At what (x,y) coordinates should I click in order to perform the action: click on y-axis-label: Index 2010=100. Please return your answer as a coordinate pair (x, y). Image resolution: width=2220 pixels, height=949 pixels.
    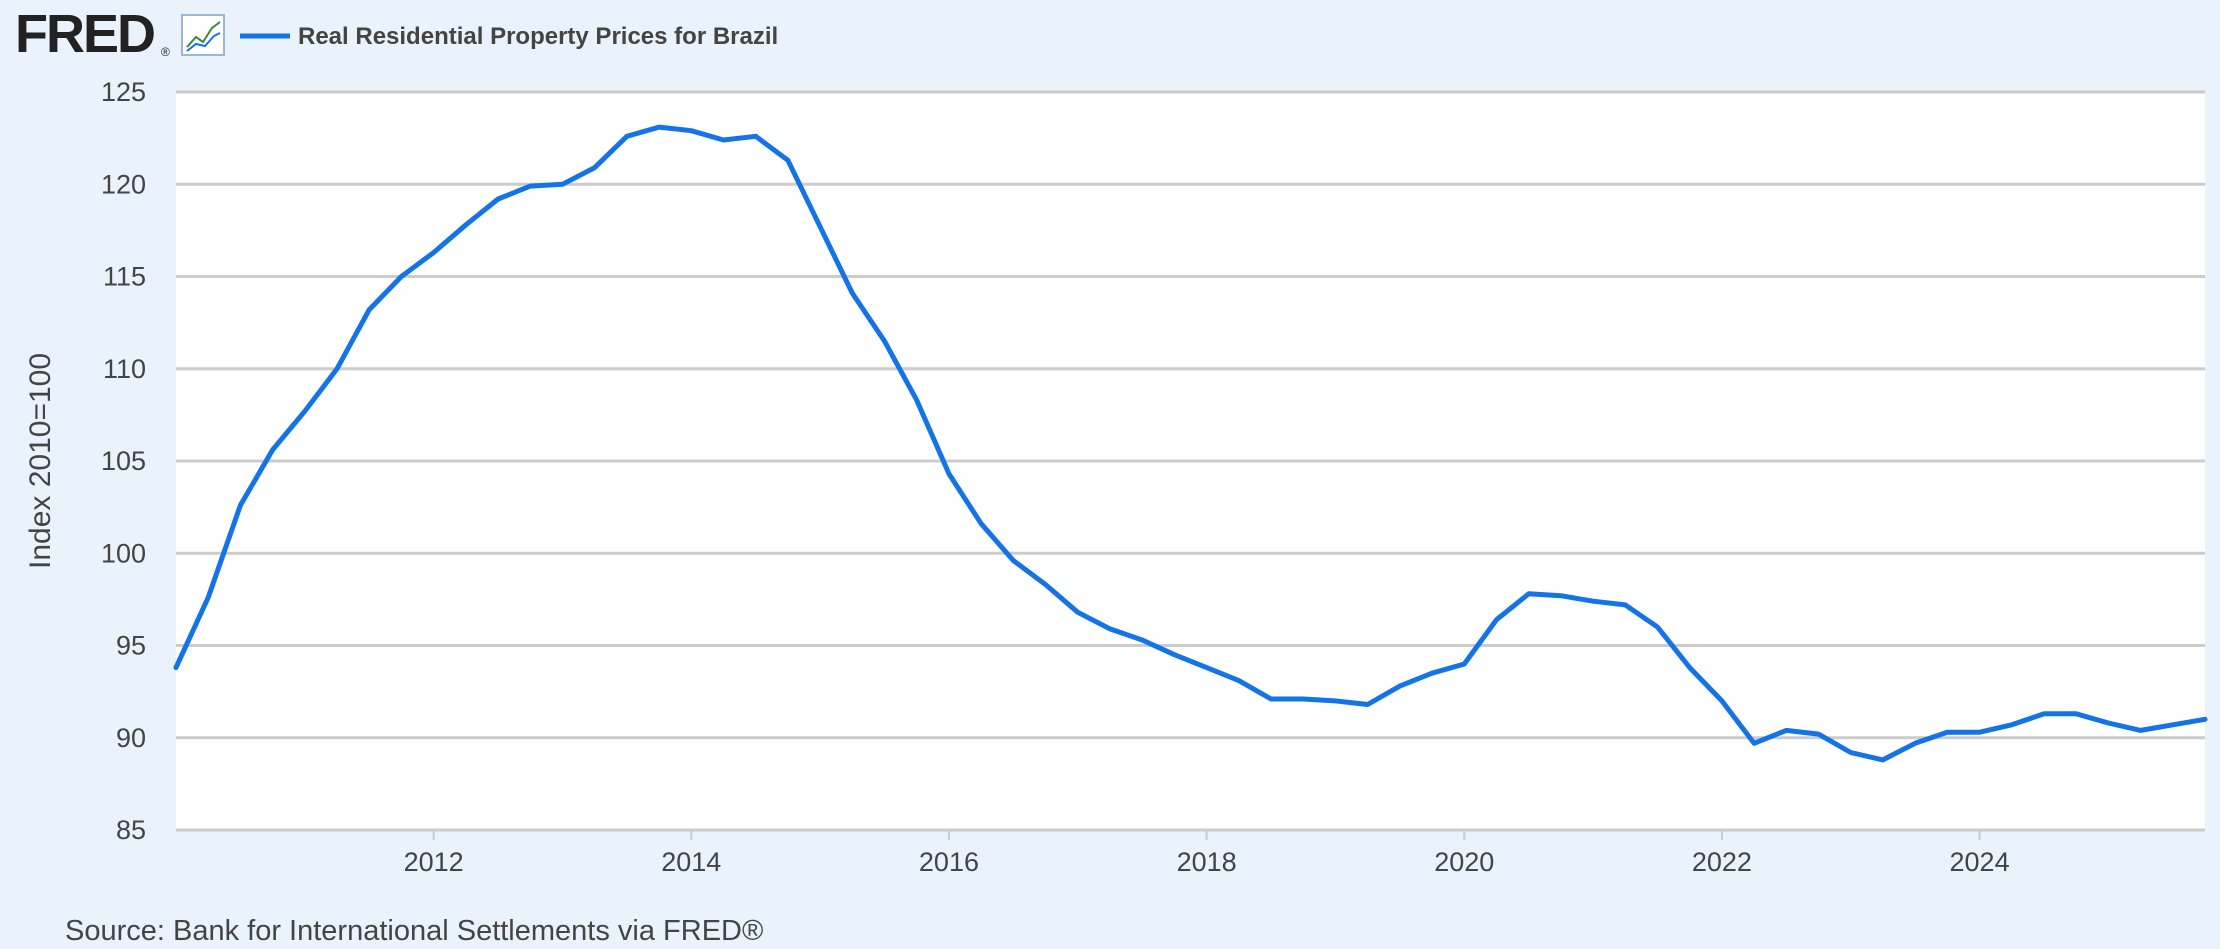
    Looking at the image, I should click on (40, 461).